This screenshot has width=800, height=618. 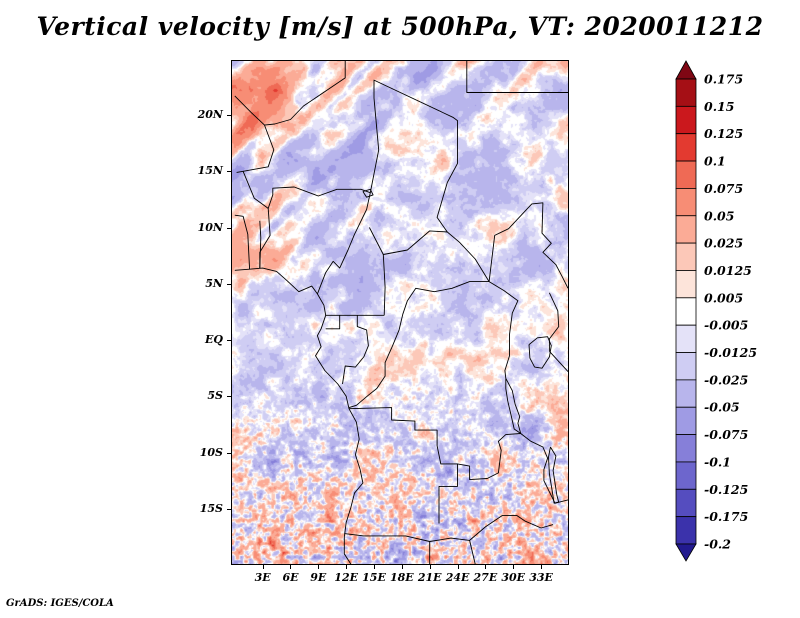 What do you see at coordinates (211, 508) in the screenshot?
I see `lat-tick-label: 15S` at bounding box center [211, 508].